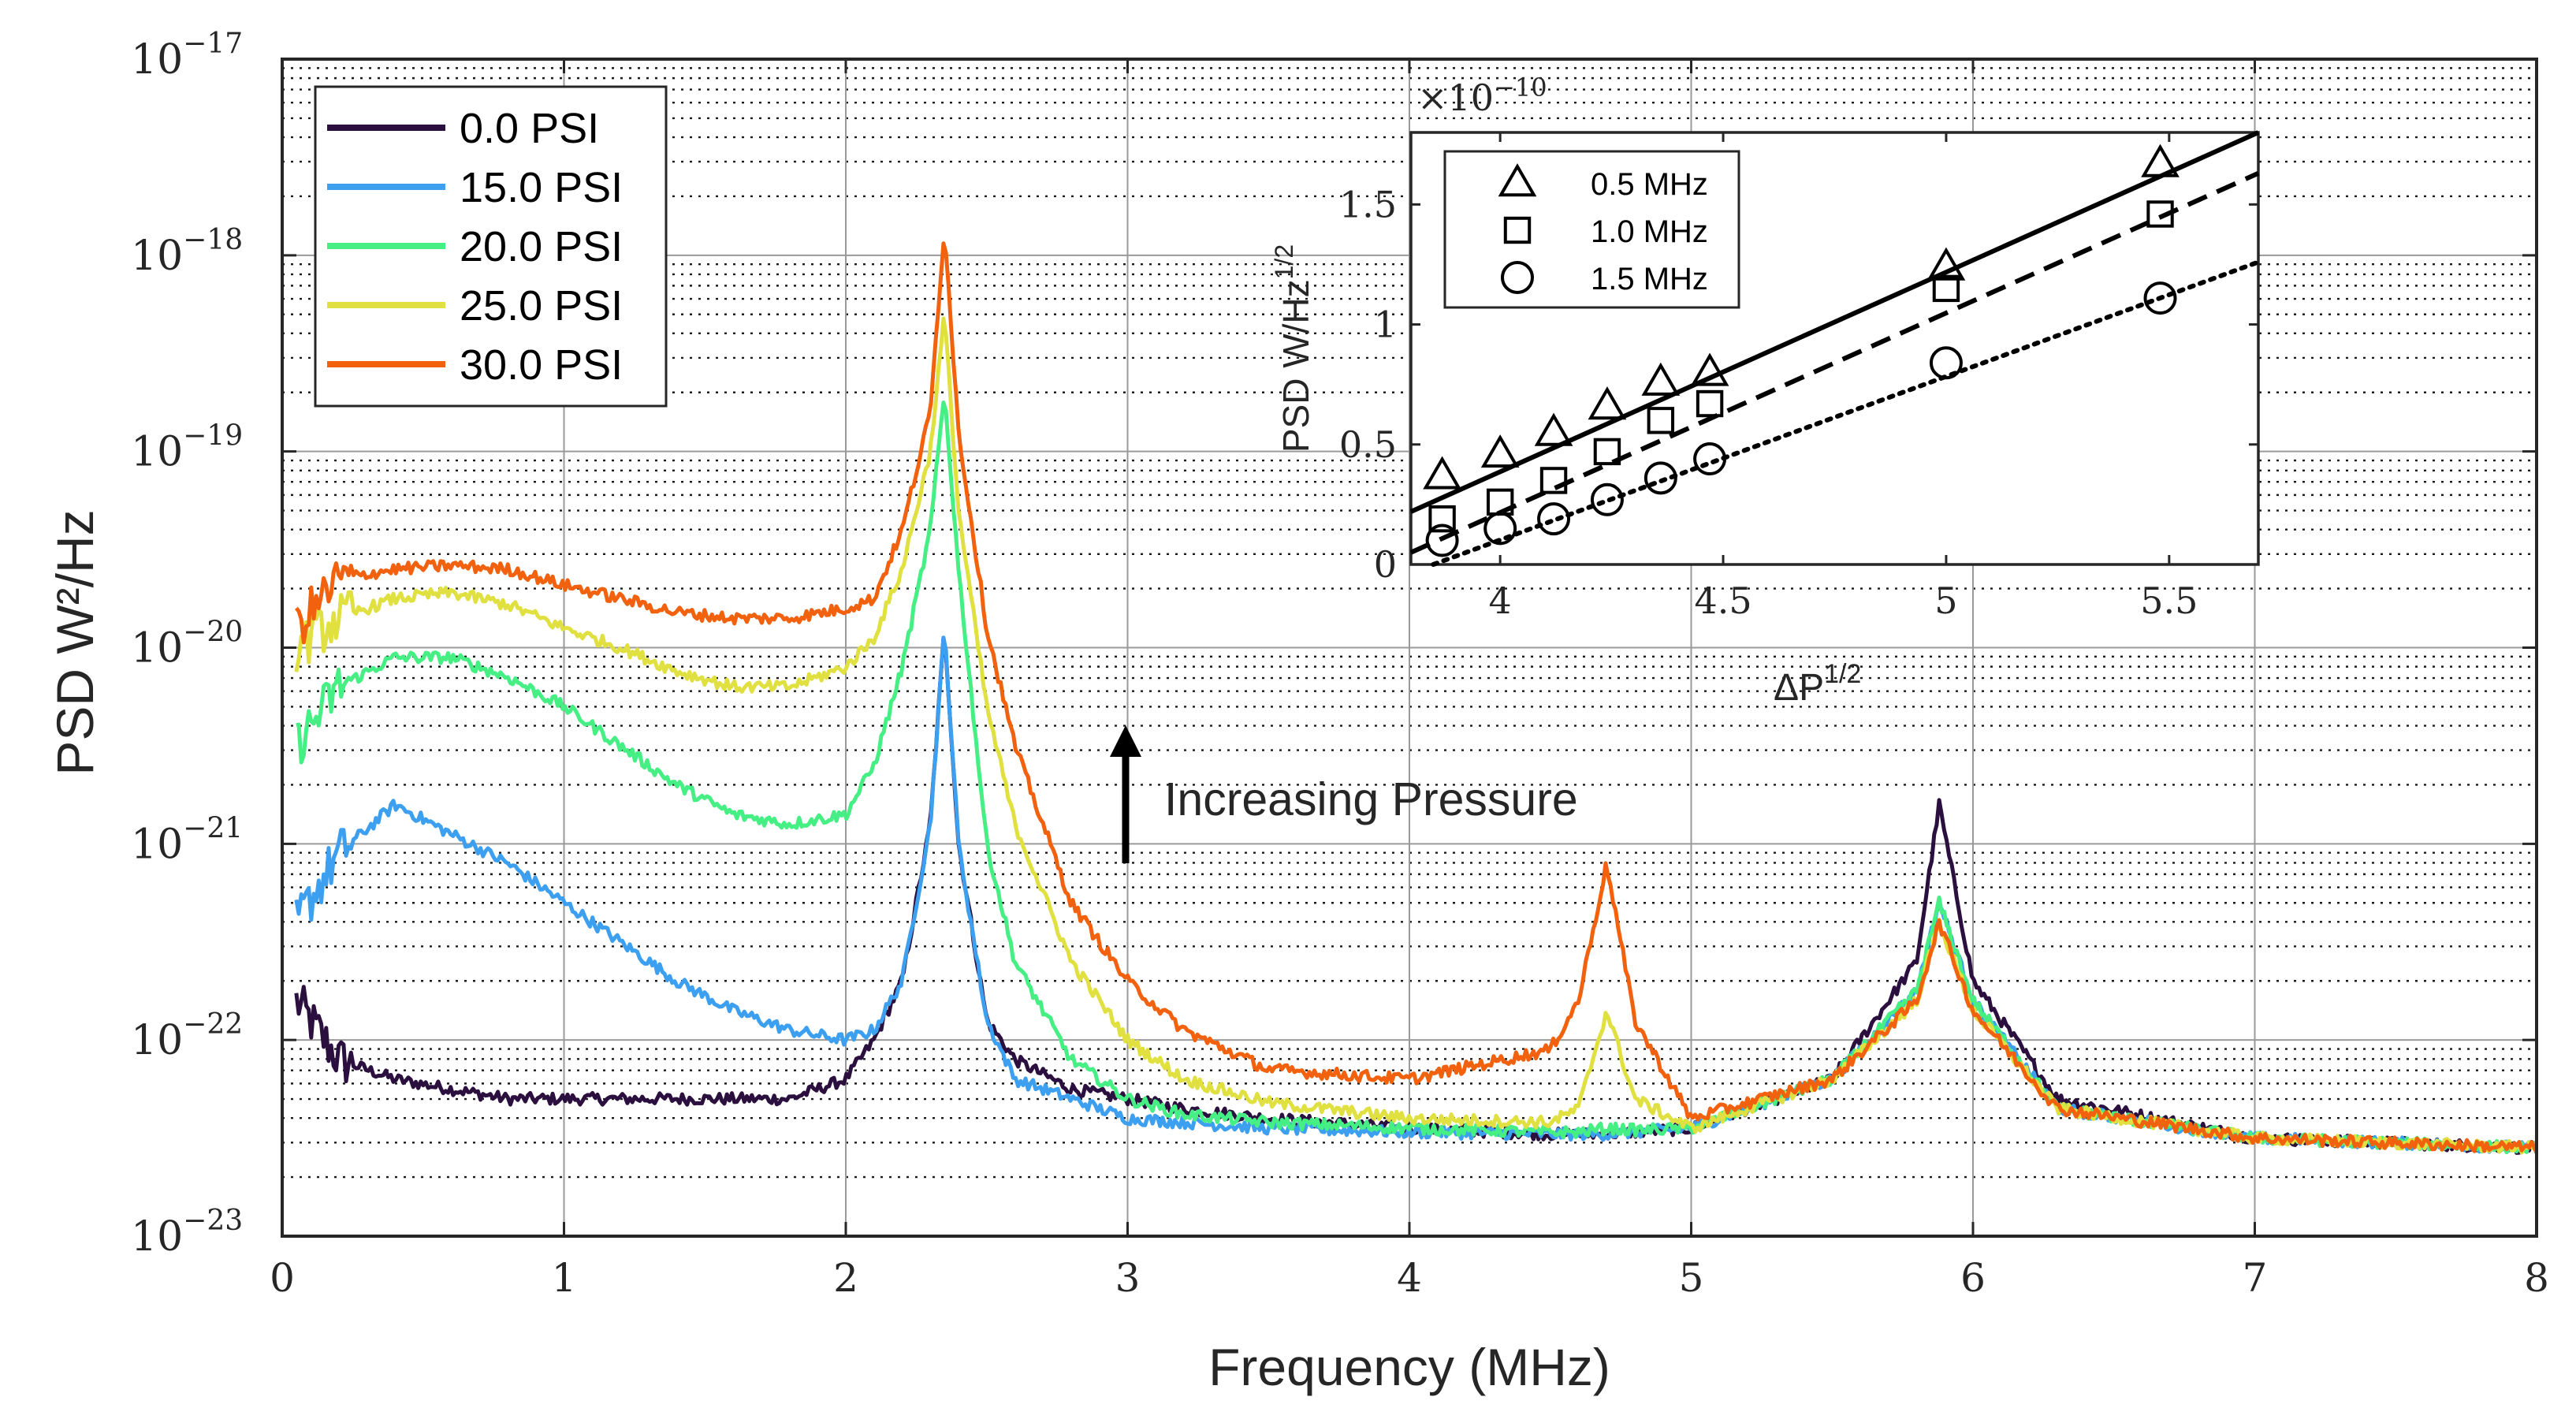 This screenshot has width=2576, height=1423. Describe the element at coordinates (1691, 1278) in the screenshot. I see `x-tick-label: 5` at that location.